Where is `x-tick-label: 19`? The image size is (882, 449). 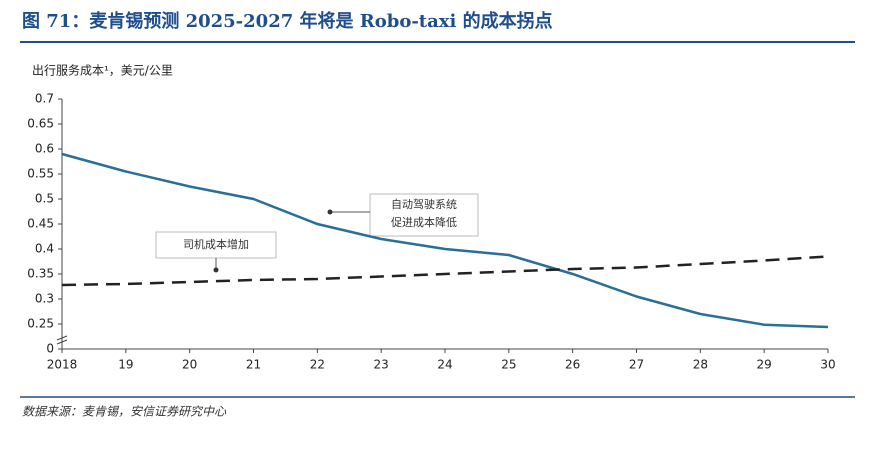
x-tick-label: 19 is located at coordinates (125, 365).